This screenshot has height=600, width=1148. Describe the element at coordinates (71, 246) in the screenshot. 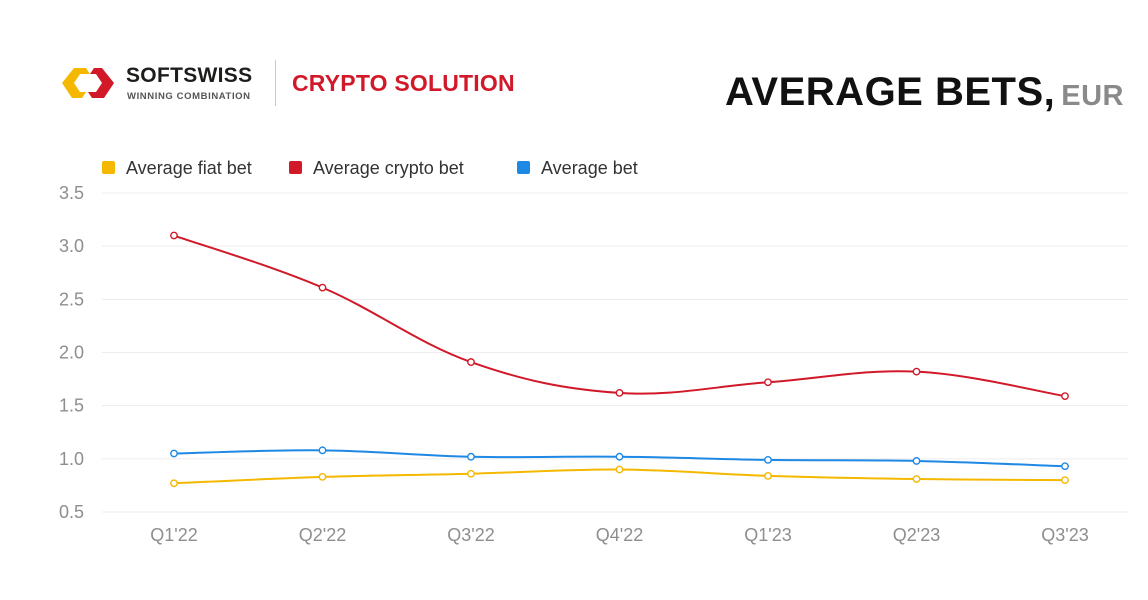

I see `y-tick-label: 3.0` at that location.